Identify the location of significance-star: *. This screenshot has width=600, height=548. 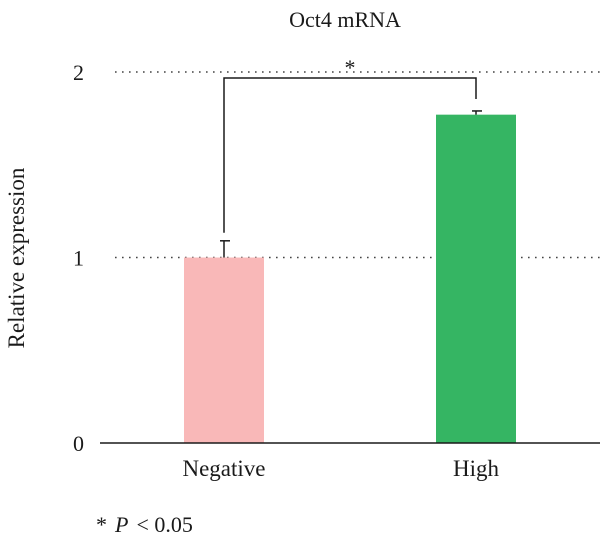
(350, 67).